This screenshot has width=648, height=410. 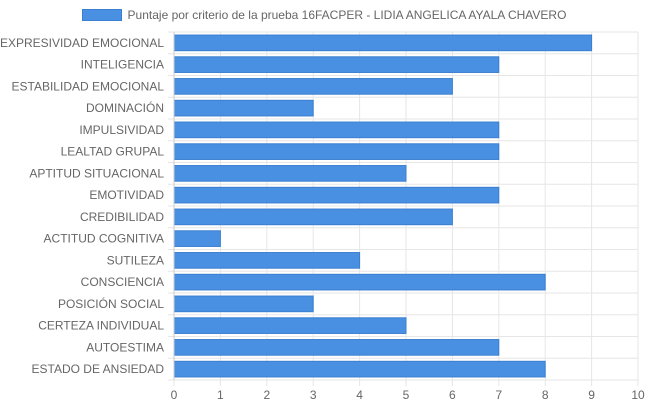 I want to click on x-tick-label: 10, so click(x=638, y=395).